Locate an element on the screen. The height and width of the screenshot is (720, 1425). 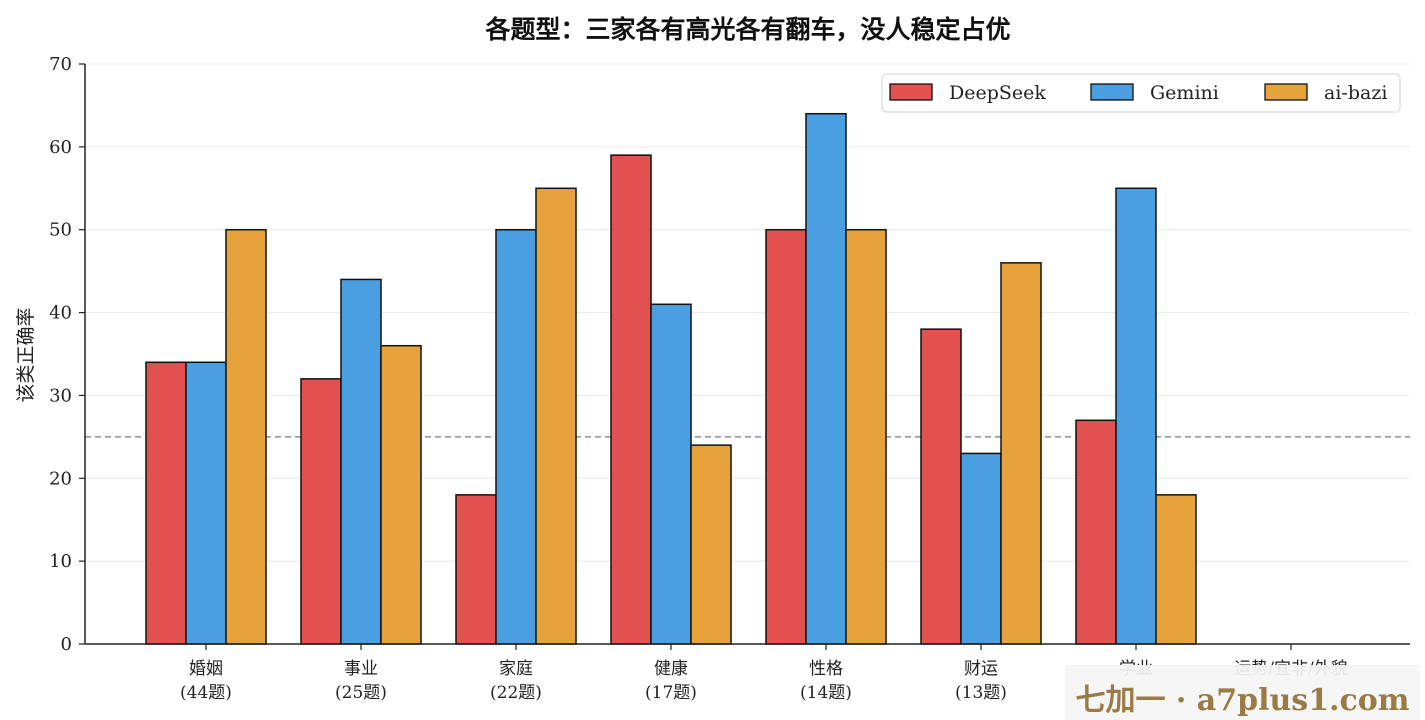
y-tick-label: 60 is located at coordinates (60, 147).